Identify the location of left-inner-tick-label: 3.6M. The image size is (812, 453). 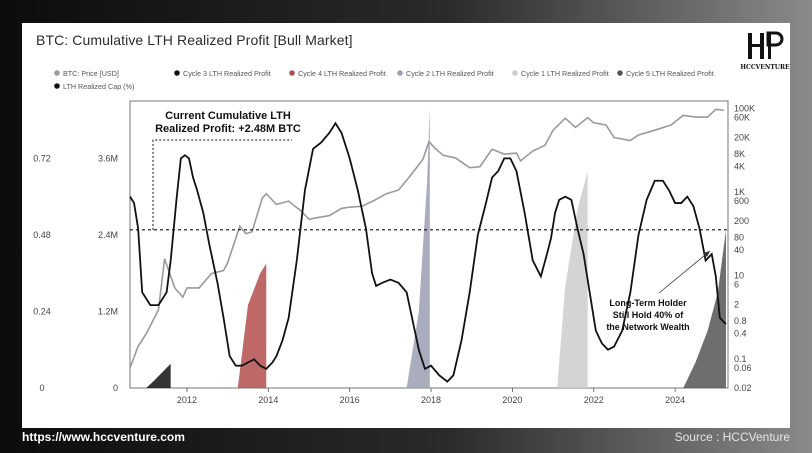
(108, 158).